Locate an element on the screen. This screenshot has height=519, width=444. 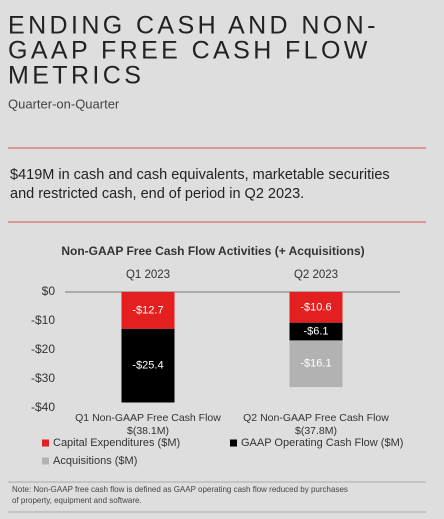
category-caption: Q1 Non-GAAP Free Cash Flow is located at coordinates (148, 418).